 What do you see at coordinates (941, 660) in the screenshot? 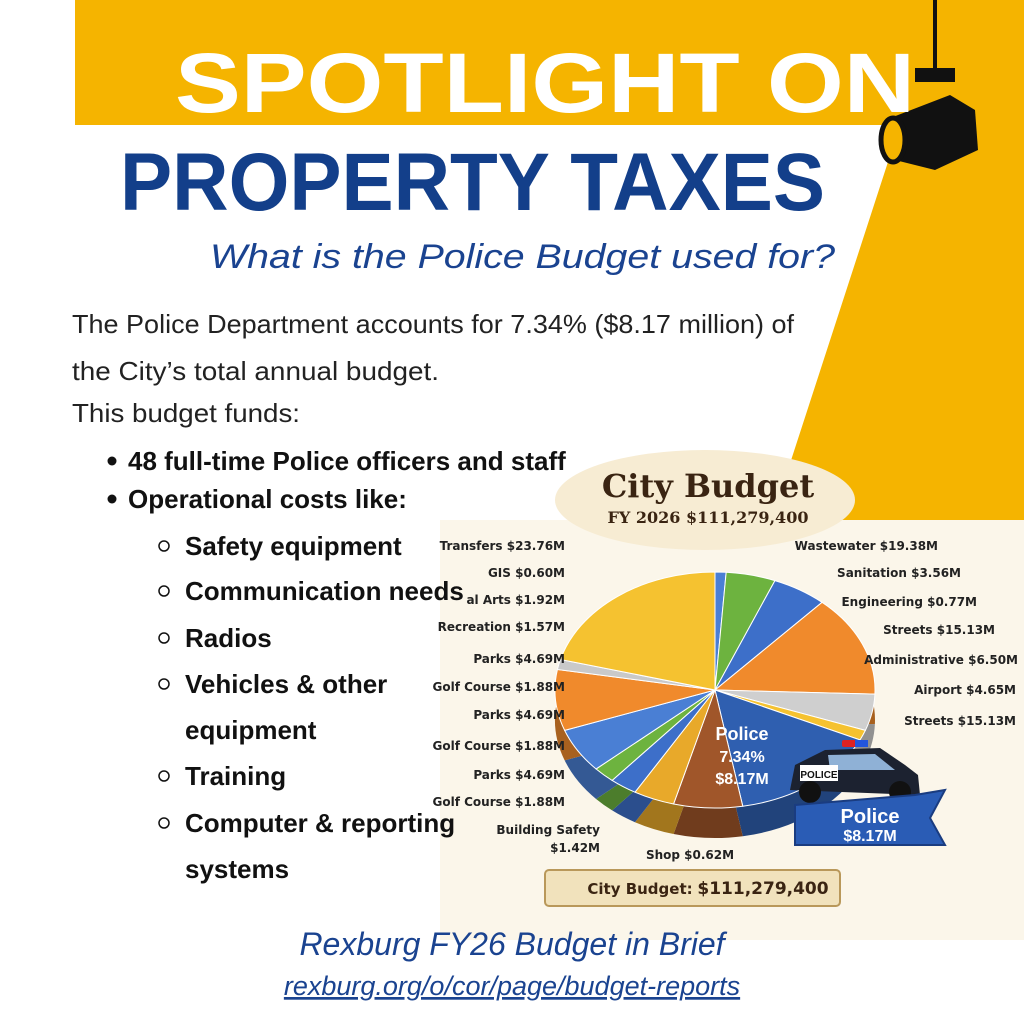
I see `budget-label: Administrative $6.50M` at bounding box center [941, 660].